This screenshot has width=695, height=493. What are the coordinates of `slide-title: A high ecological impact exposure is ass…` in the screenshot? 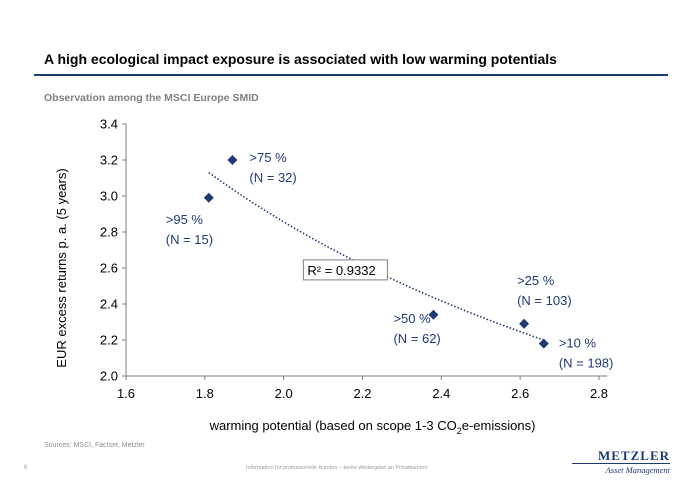 It's located at (300, 59).